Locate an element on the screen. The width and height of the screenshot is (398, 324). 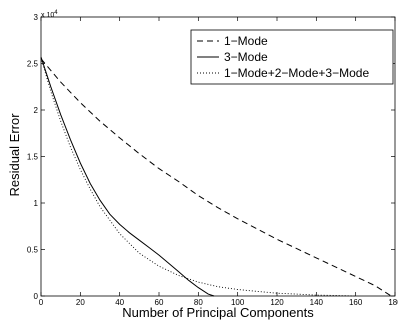
y-tick-label: 2.5 is located at coordinates (33, 64).